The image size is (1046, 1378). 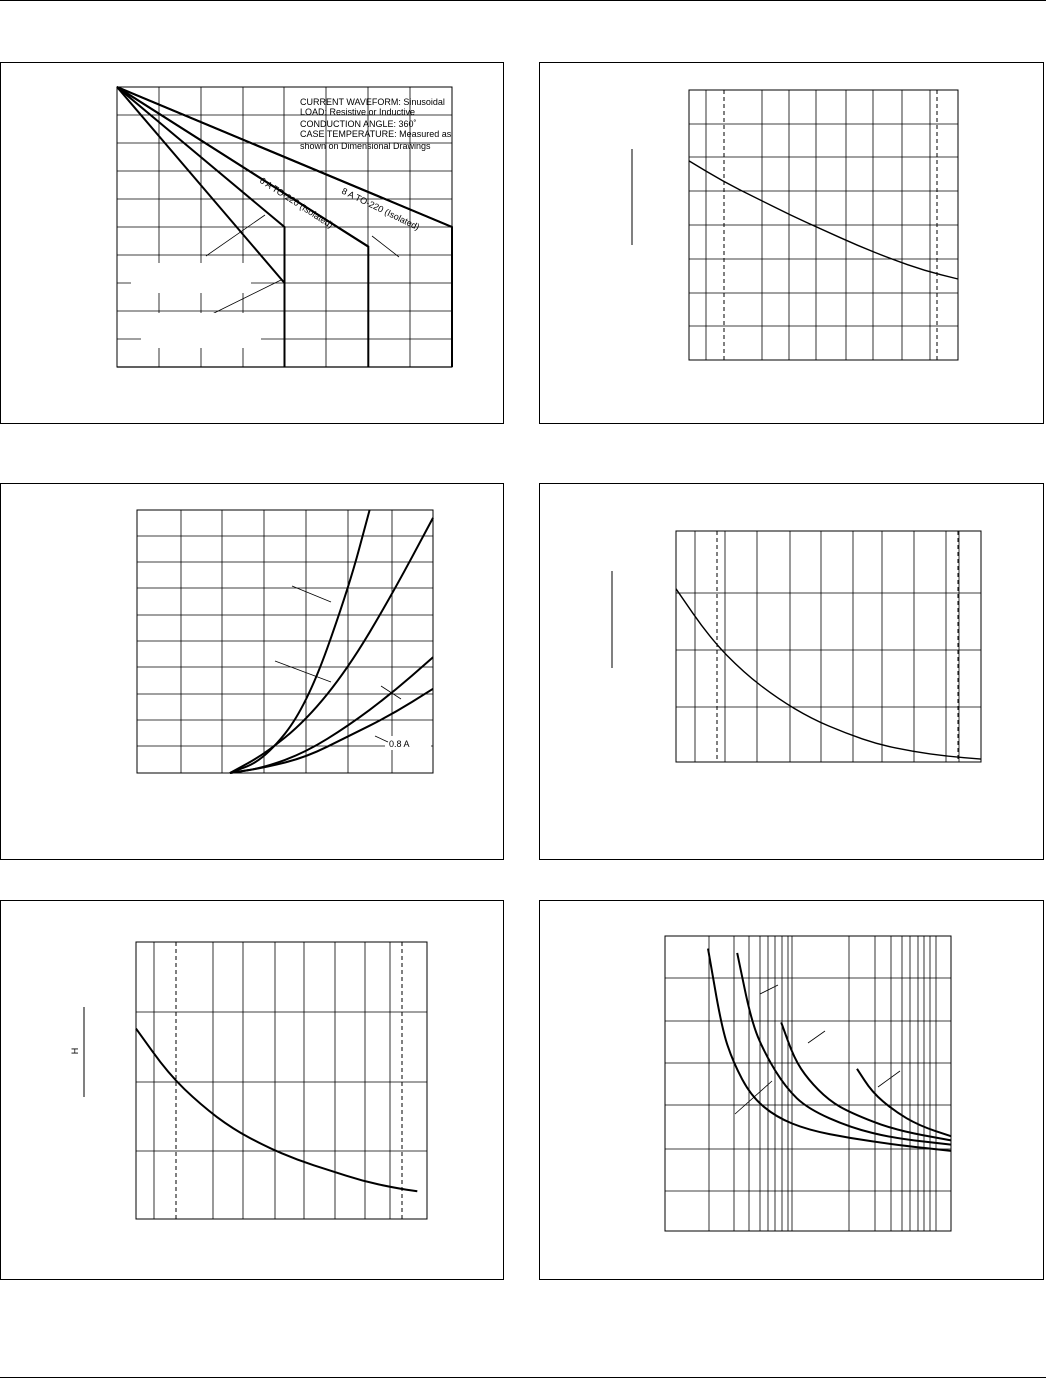 I want to click on note-line-3: CONDUCTION ANGLE: 360˚, so click(x=358, y=124).